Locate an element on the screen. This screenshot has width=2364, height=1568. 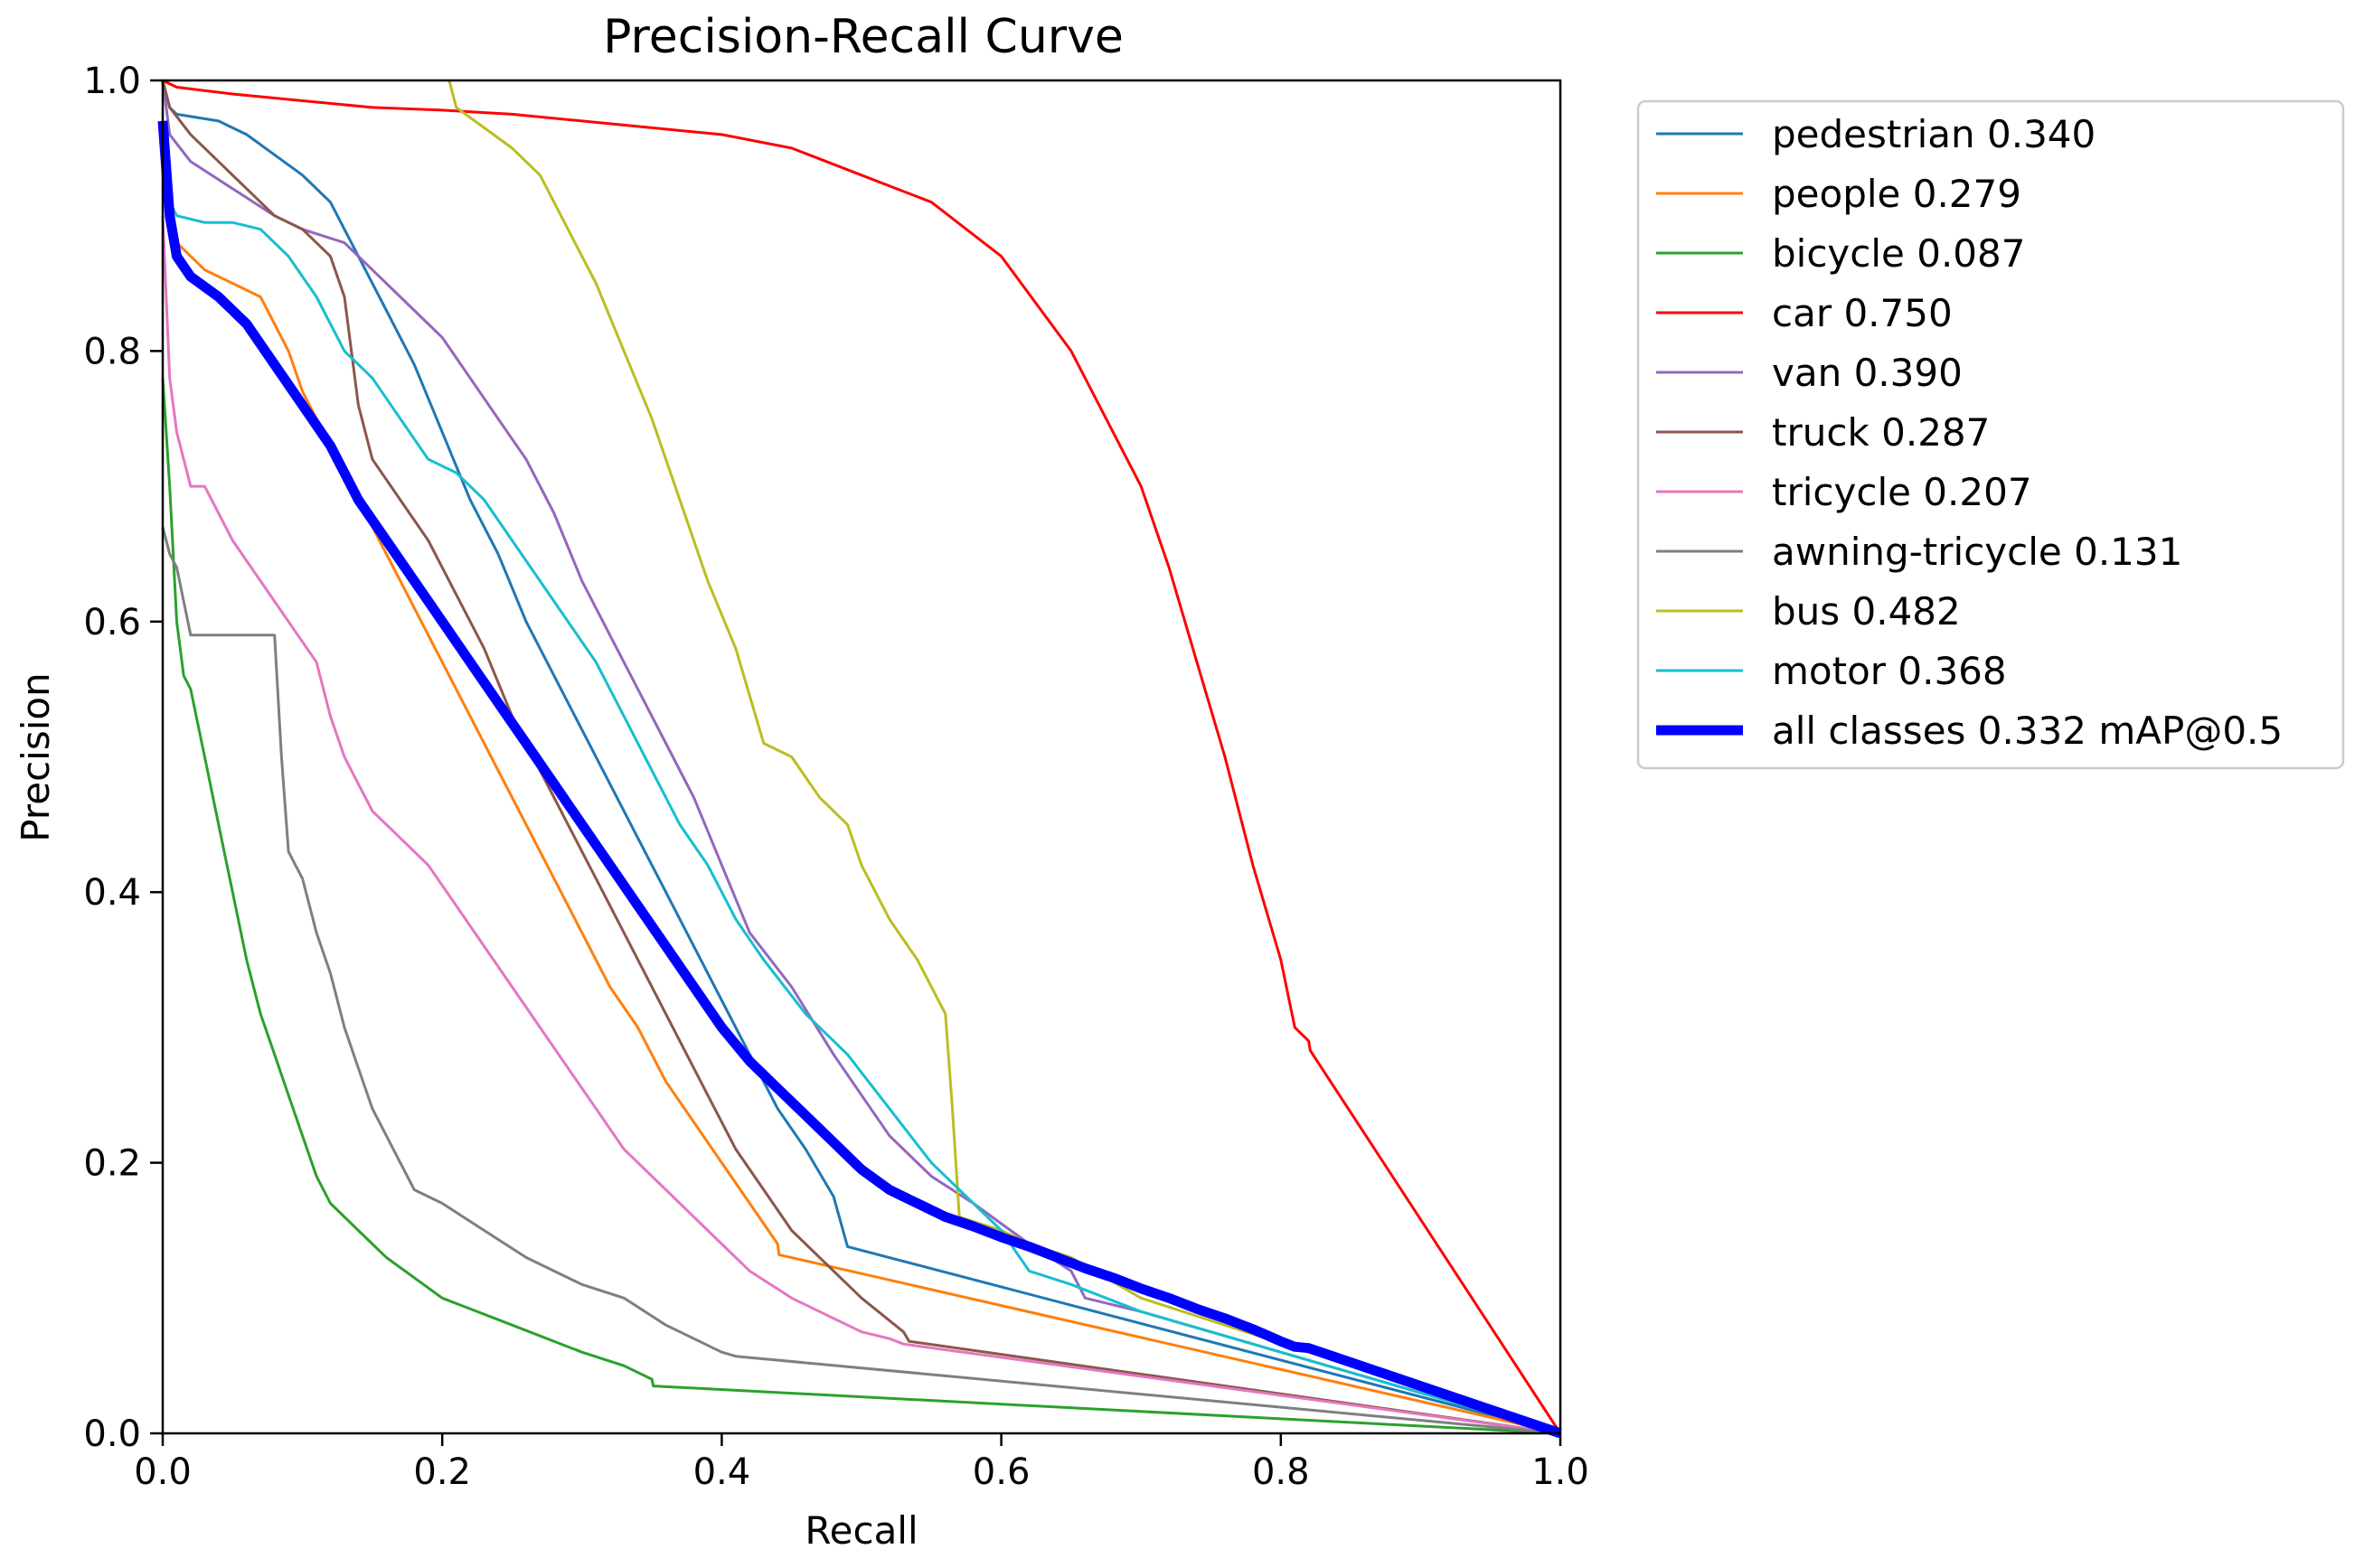
x-tick-label: 1.0 is located at coordinates (1560, 1472).